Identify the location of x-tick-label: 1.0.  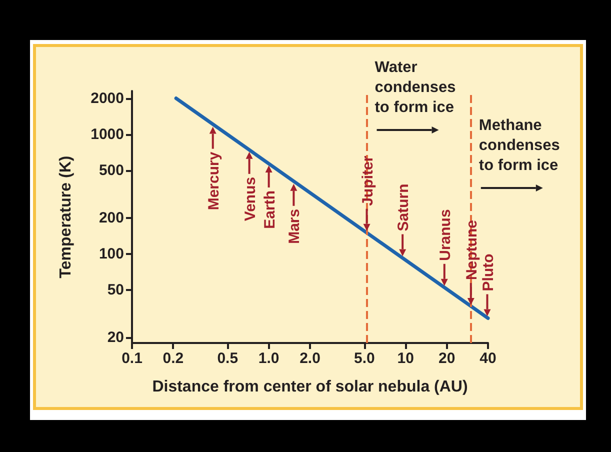
(269, 358).